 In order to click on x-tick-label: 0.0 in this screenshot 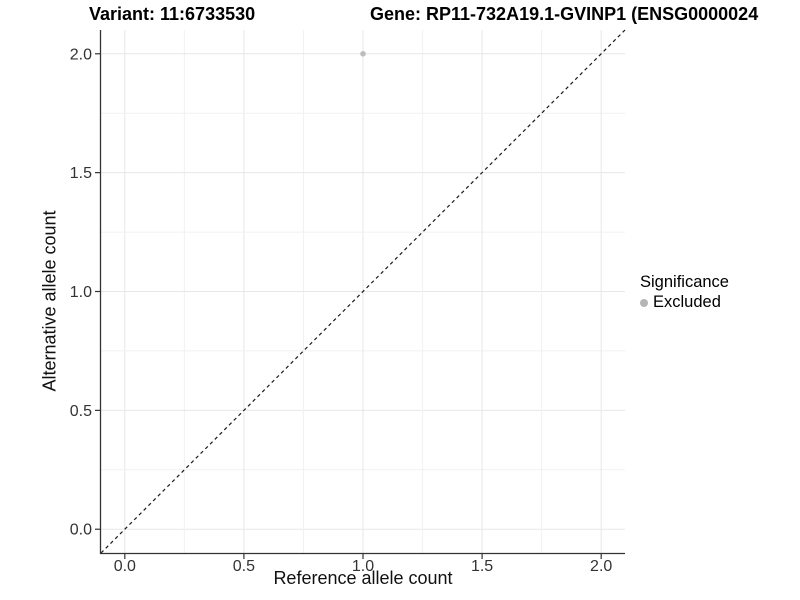, I will do `click(125, 566)`.